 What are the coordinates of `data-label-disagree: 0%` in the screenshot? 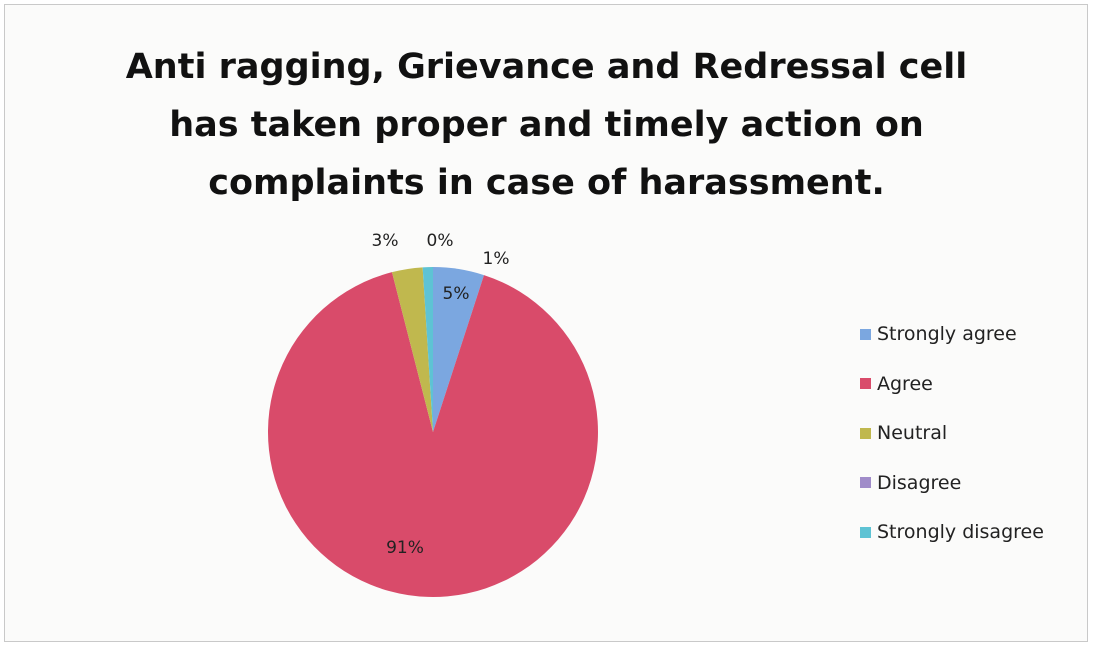 It's located at (440, 241).